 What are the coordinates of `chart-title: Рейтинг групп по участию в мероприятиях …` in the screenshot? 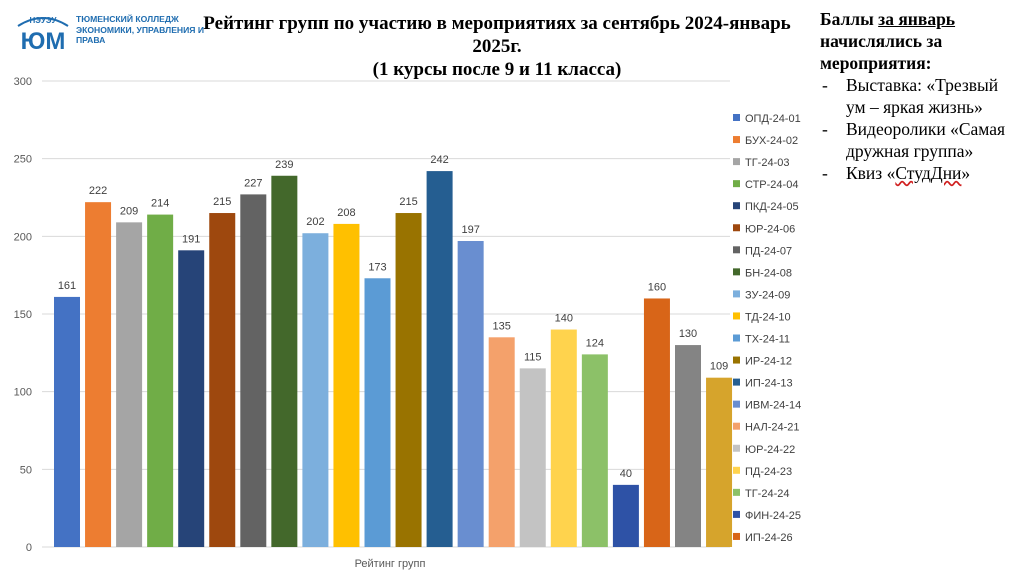 It's located at (497, 46).